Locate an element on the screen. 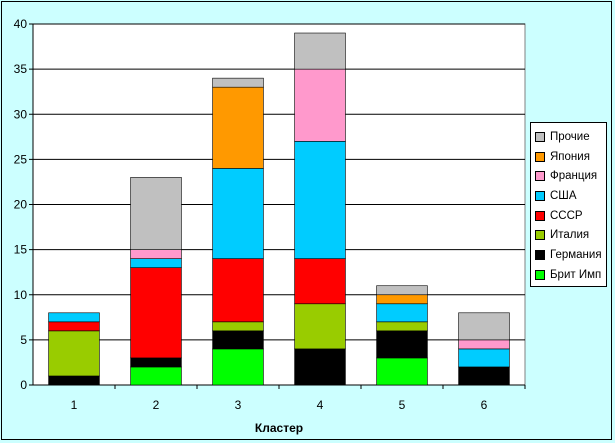 This screenshot has height=443, width=615. x-tick-label: 2 is located at coordinates (156, 405).